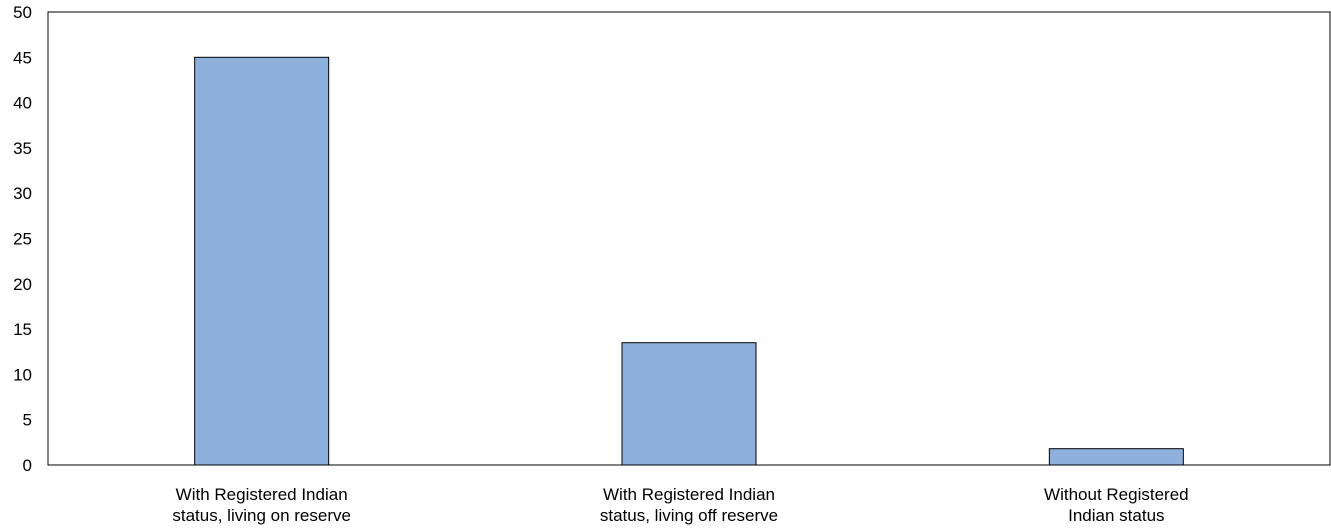 This screenshot has height=531, width=1331. What do you see at coordinates (22, 57) in the screenshot?
I see `y-tick-label: 45` at bounding box center [22, 57].